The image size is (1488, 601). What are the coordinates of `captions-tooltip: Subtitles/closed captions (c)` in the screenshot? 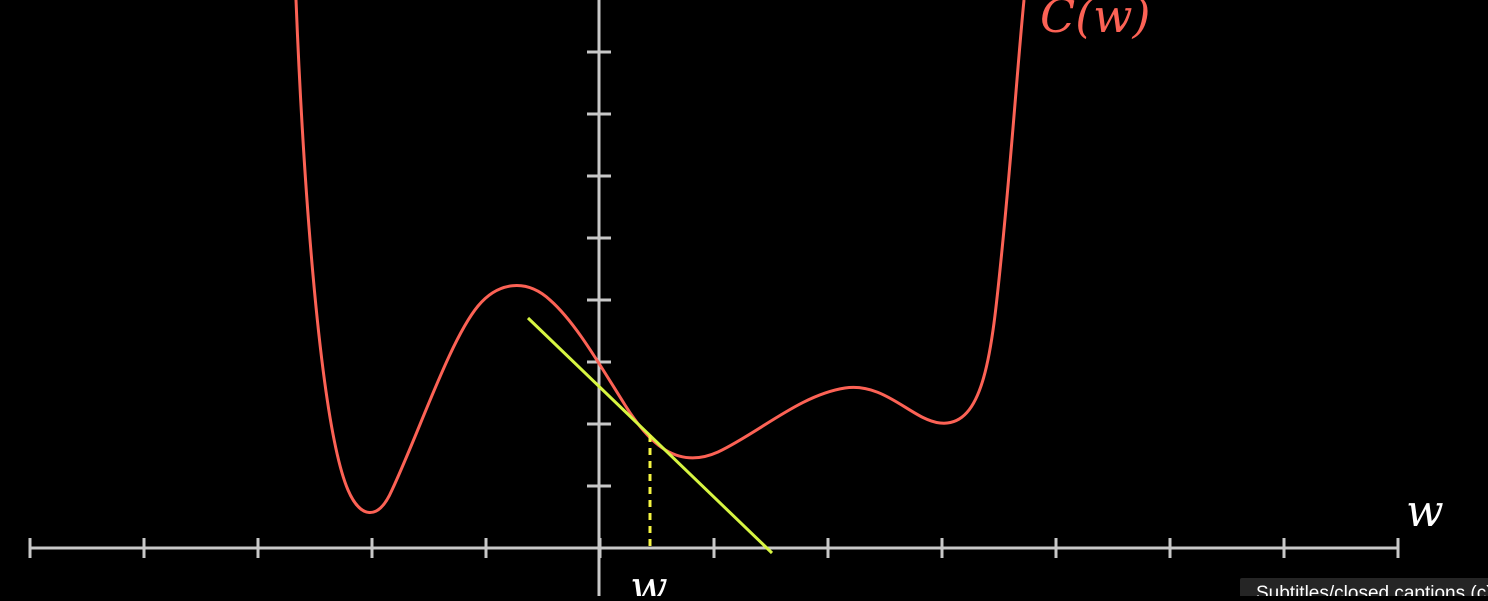 It's located at (1364, 587).